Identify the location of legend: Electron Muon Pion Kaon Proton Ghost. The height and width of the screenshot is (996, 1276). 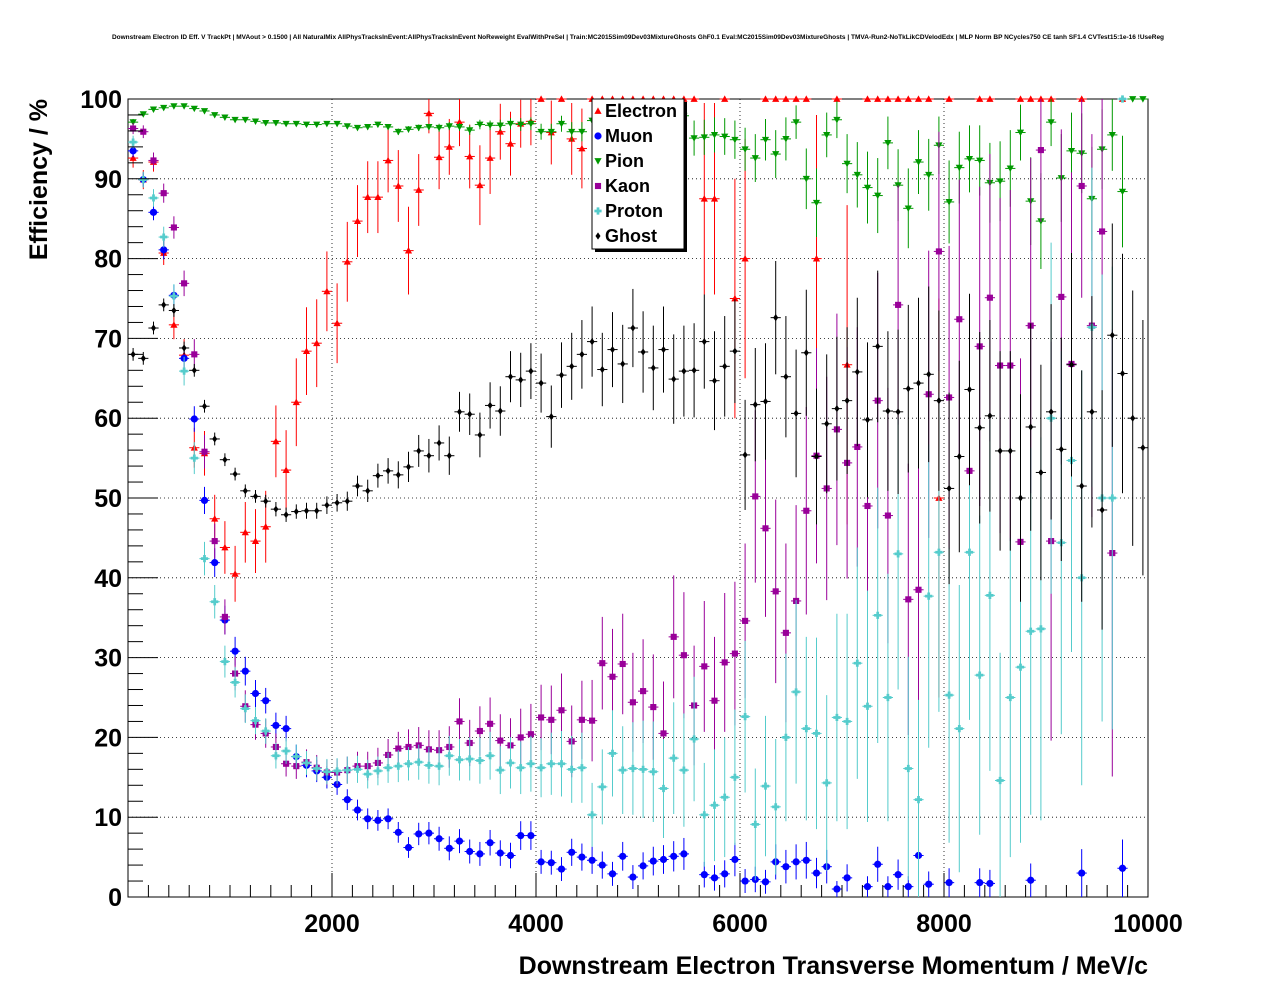
(639, 175).